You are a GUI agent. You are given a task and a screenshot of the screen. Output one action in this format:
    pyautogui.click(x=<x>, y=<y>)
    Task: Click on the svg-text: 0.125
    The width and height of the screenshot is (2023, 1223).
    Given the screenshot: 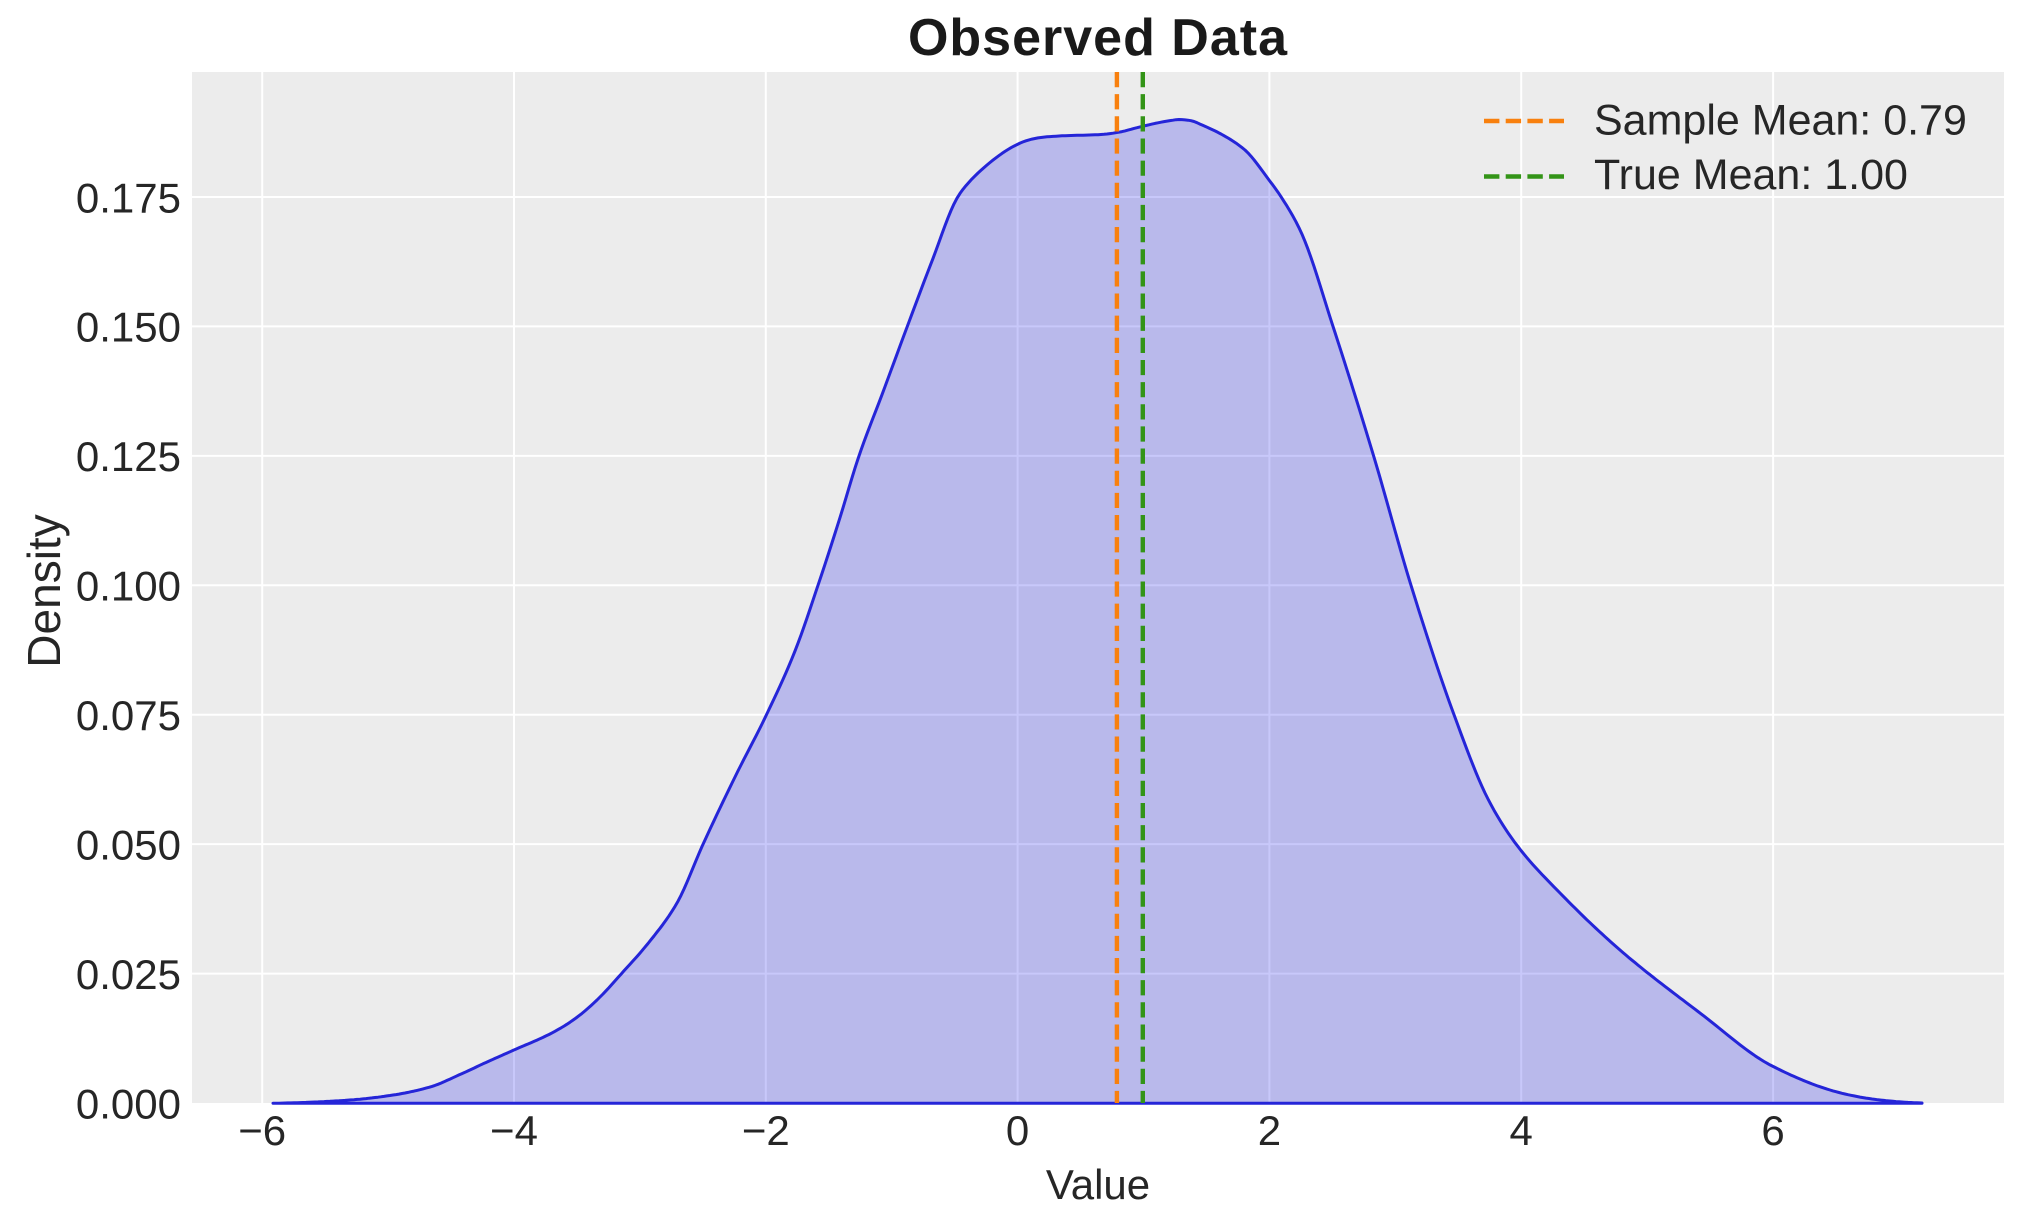 What is the action you would take?
    pyautogui.click(x=128, y=456)
    